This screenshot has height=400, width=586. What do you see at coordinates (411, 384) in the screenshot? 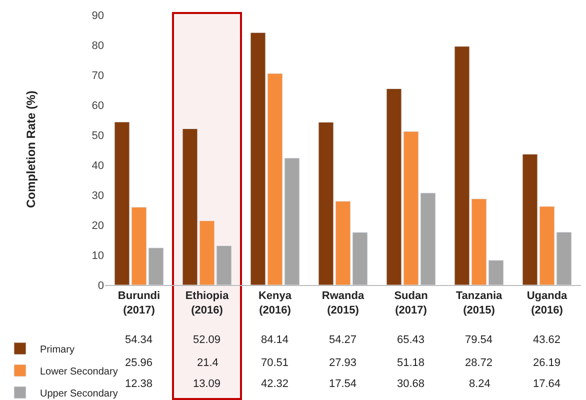
I see `data-label: 30.68` at bounding box center [411, 384].